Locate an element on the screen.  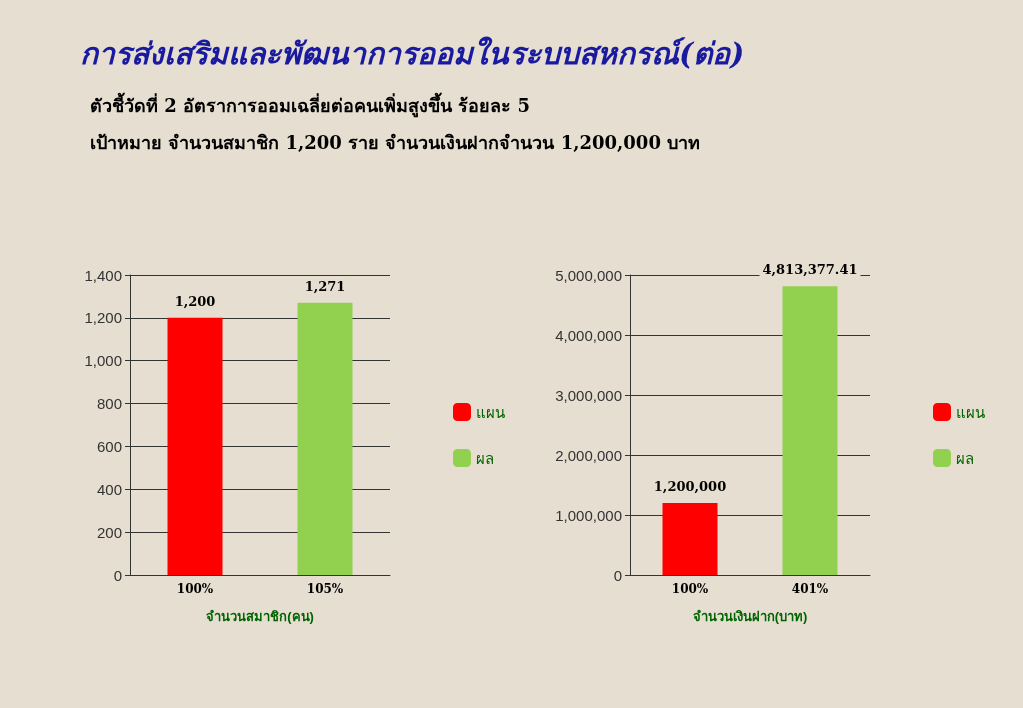
y-tick-label: 4,000,000 is located at coordinates (588, 335).